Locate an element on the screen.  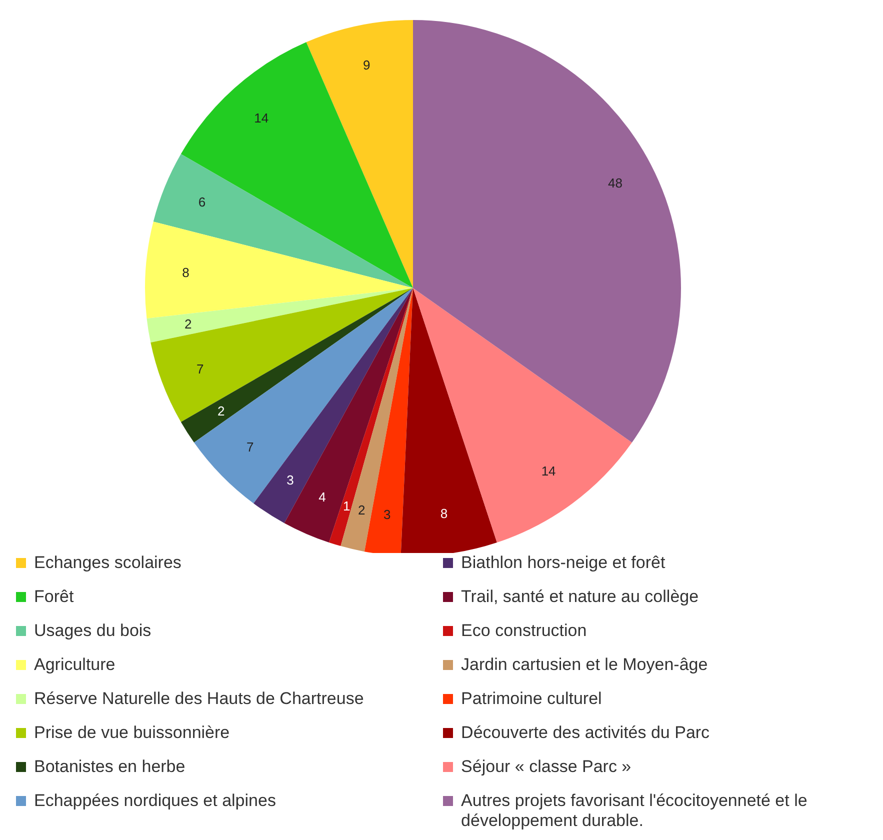
legend-label: Séjour « classe Parc » is located at coordinates (546, 767).